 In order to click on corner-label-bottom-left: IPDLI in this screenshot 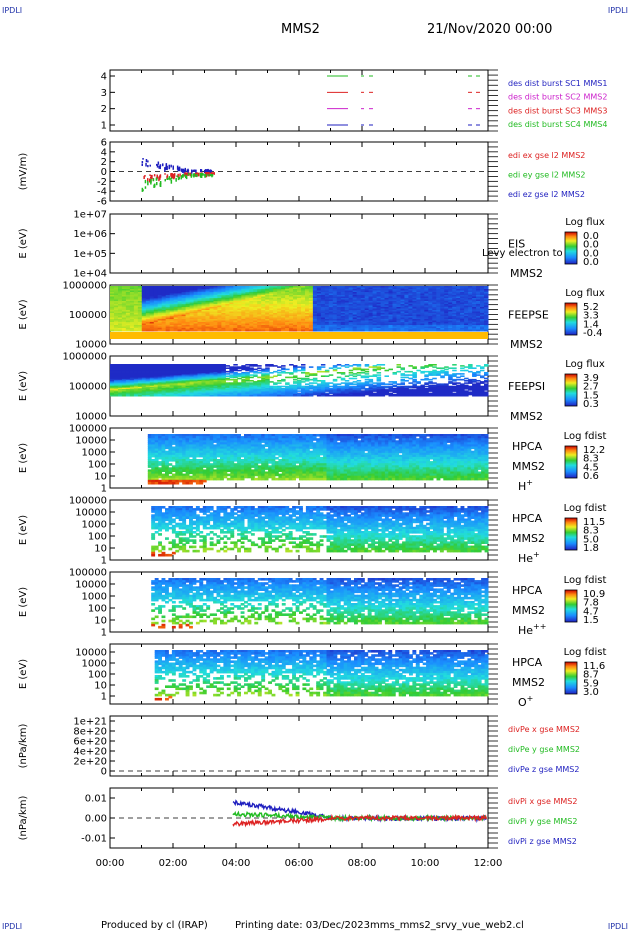, I will do `click(12, 926)`.